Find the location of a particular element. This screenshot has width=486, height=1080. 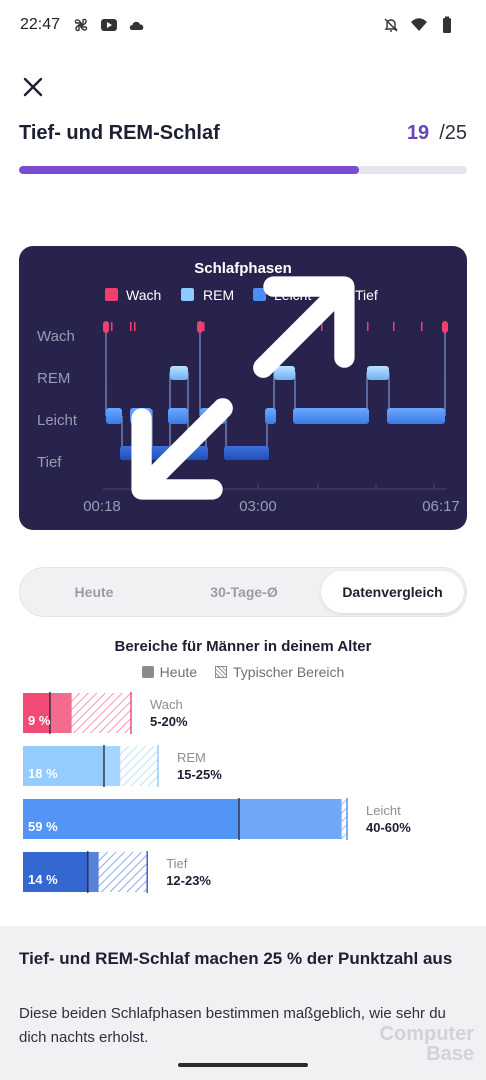

range-name-wach: Wach is located at coordinates (166, 704).